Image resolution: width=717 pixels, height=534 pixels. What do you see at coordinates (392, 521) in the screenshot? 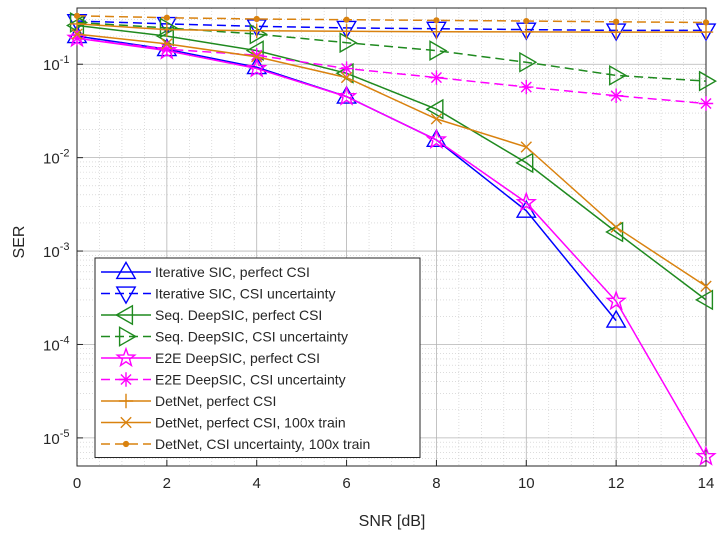
I see `x-axis-label: SNR [dB]` at bounding box center [392, 521].